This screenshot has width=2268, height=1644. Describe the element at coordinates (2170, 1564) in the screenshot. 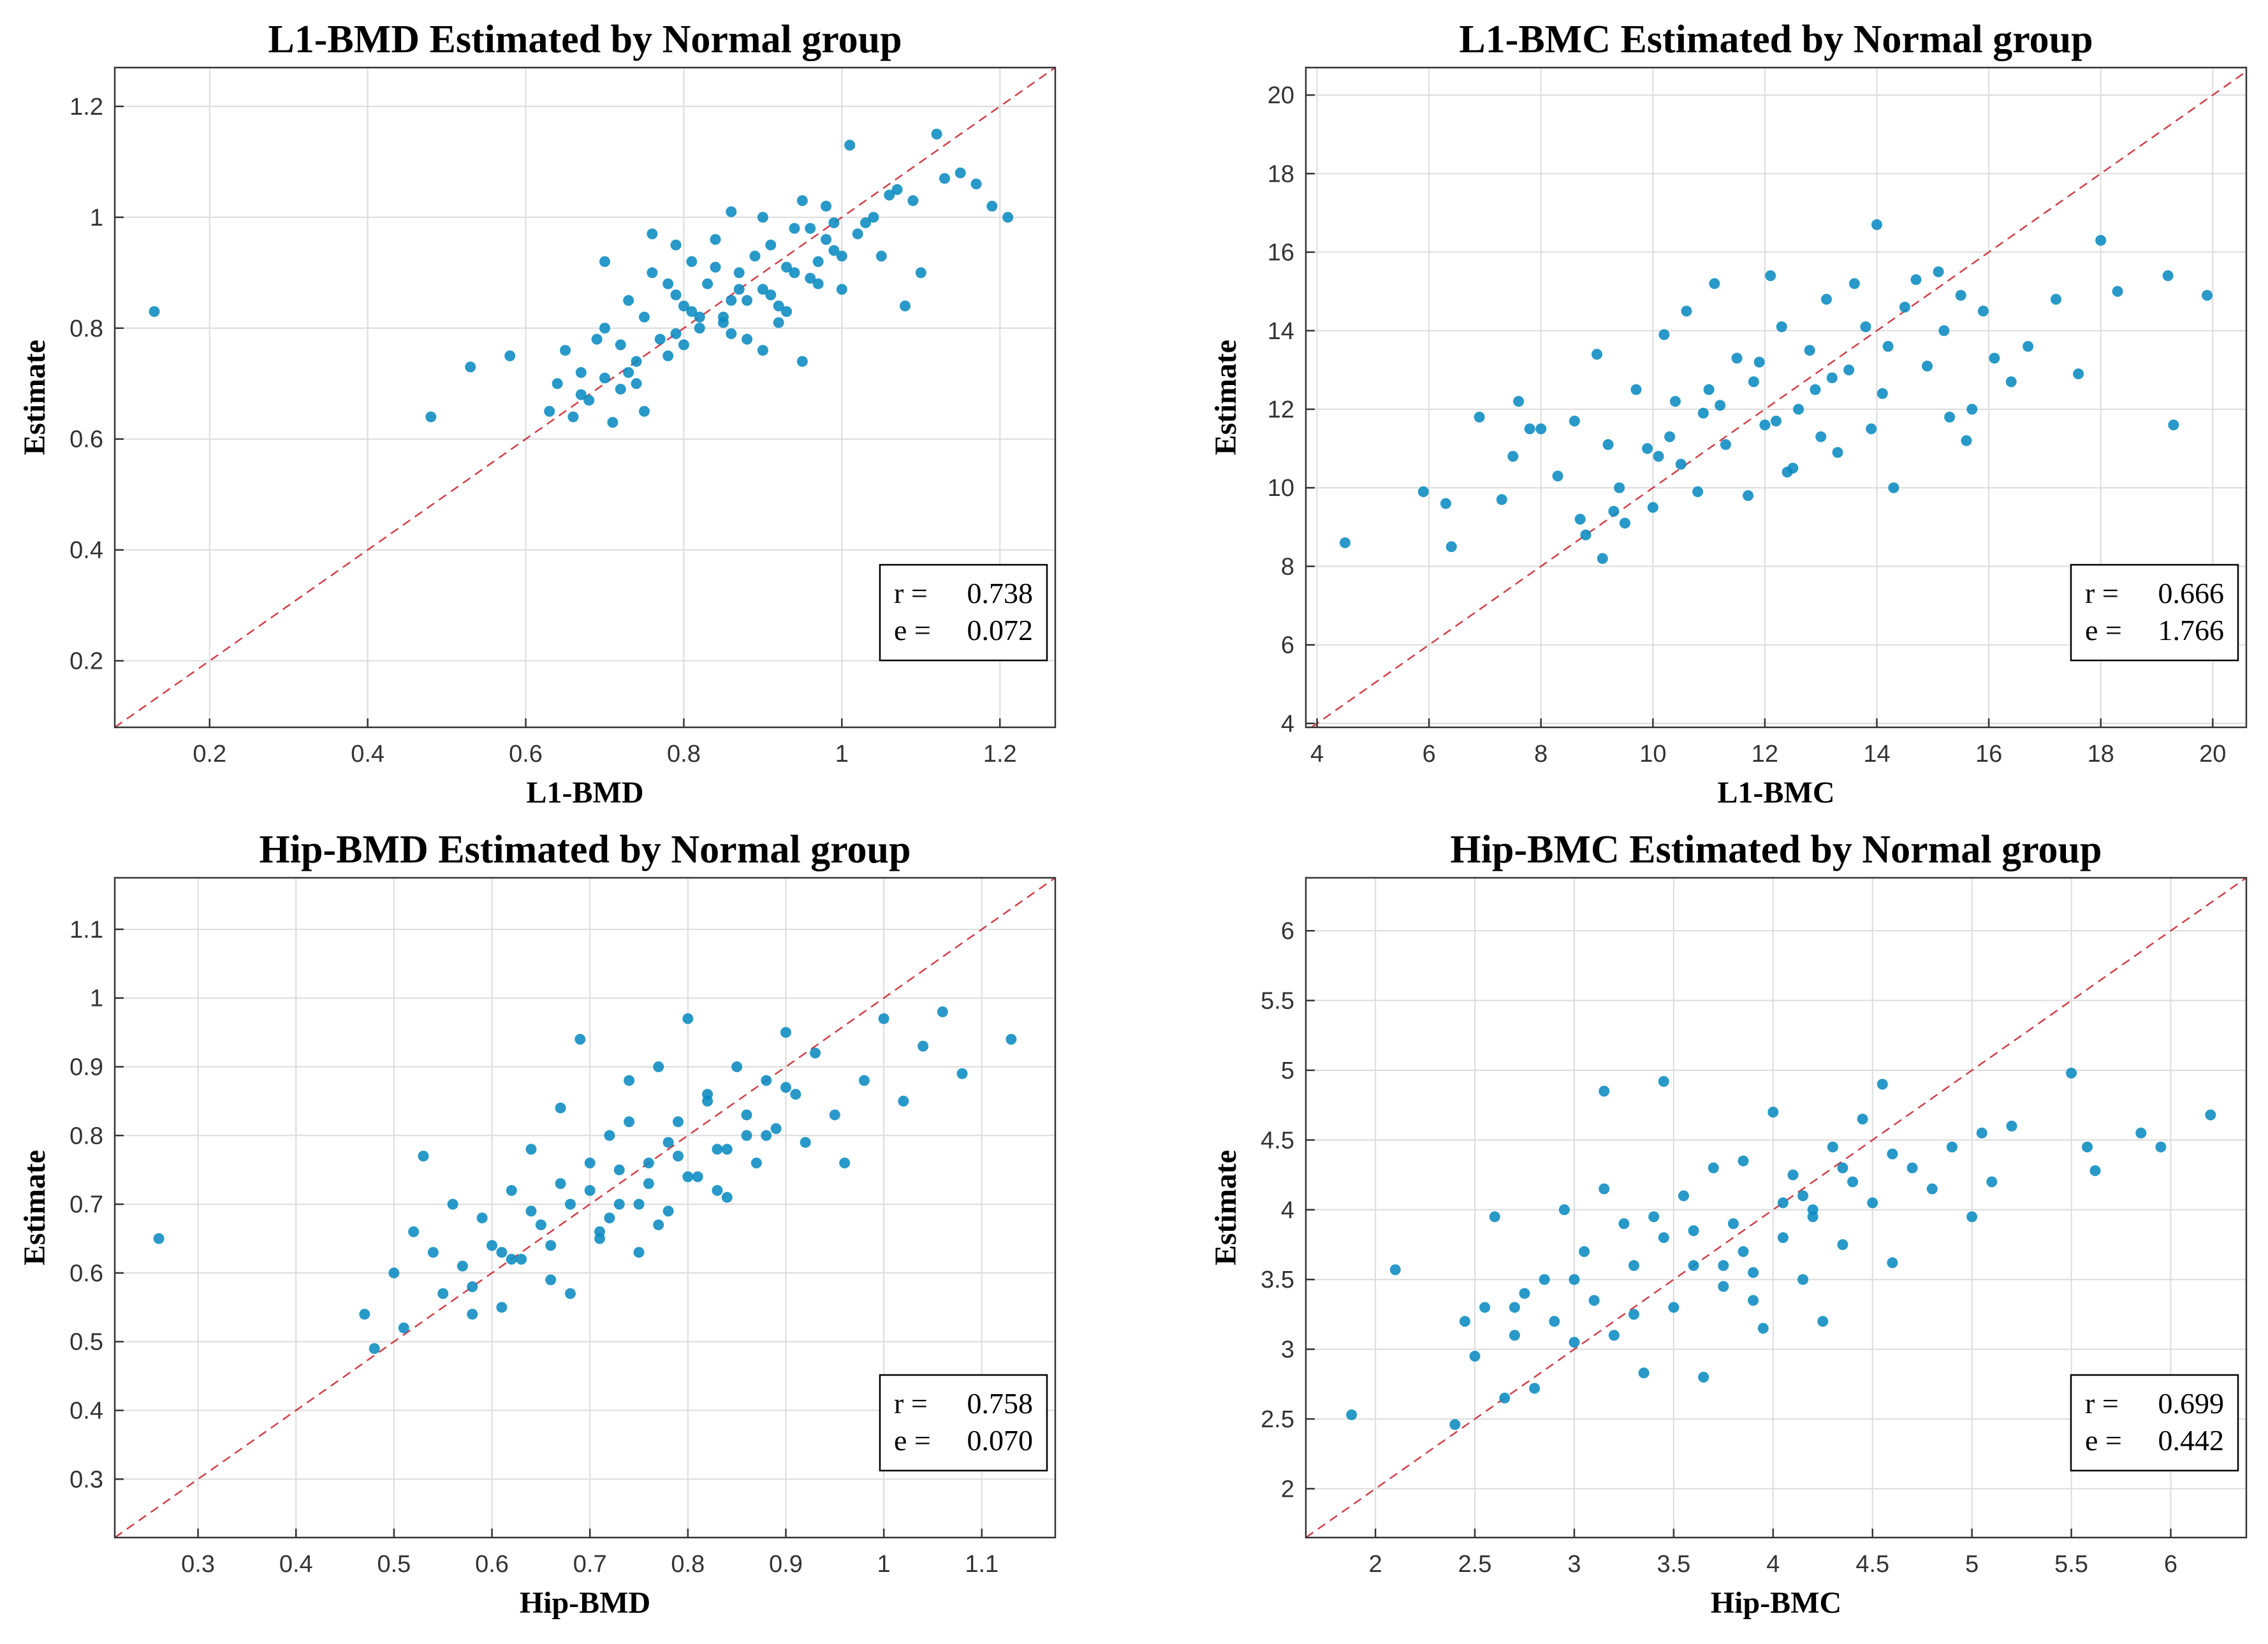

I see `x-tick-label: 6` at that location.